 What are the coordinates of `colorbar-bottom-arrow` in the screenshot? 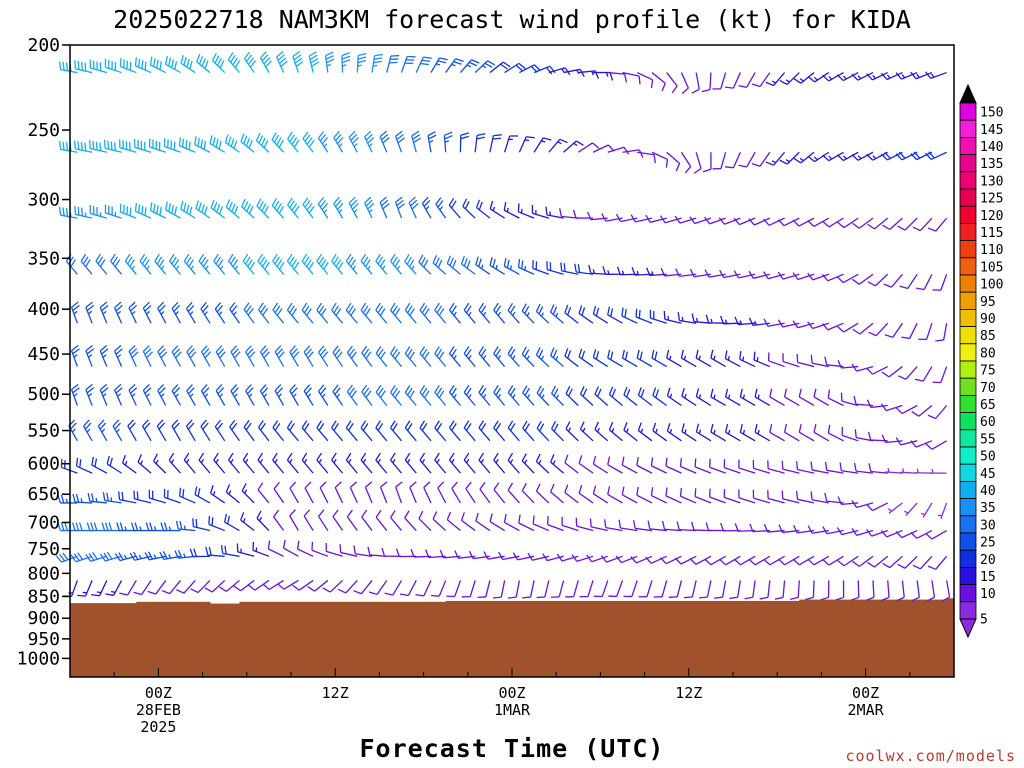 It's located at (968, 628).